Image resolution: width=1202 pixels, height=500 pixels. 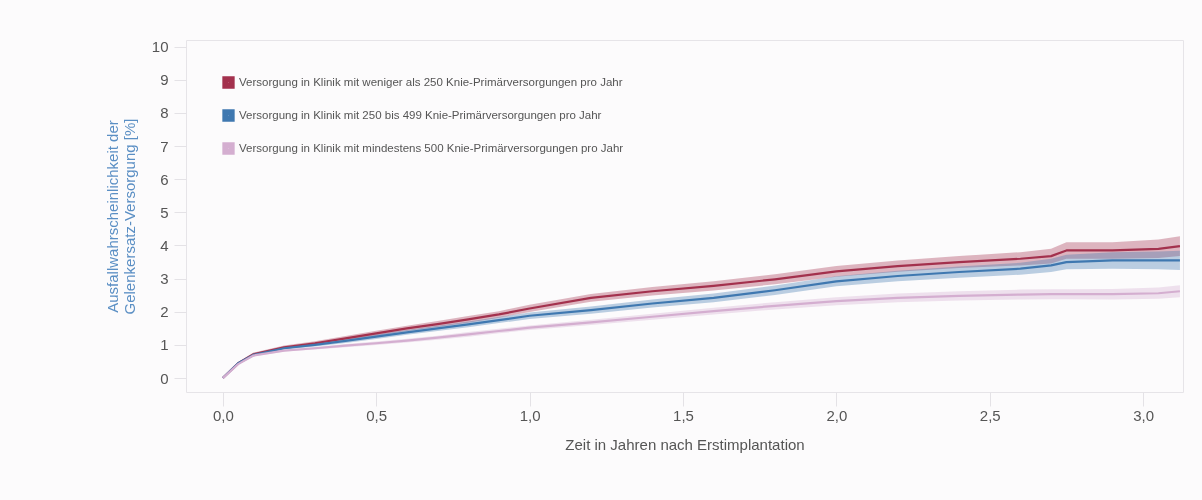 What do you see at coordinates (683, 415) in the screenshot?
I see `x-tick-label: 1,5` at bounding box center [683, 415].